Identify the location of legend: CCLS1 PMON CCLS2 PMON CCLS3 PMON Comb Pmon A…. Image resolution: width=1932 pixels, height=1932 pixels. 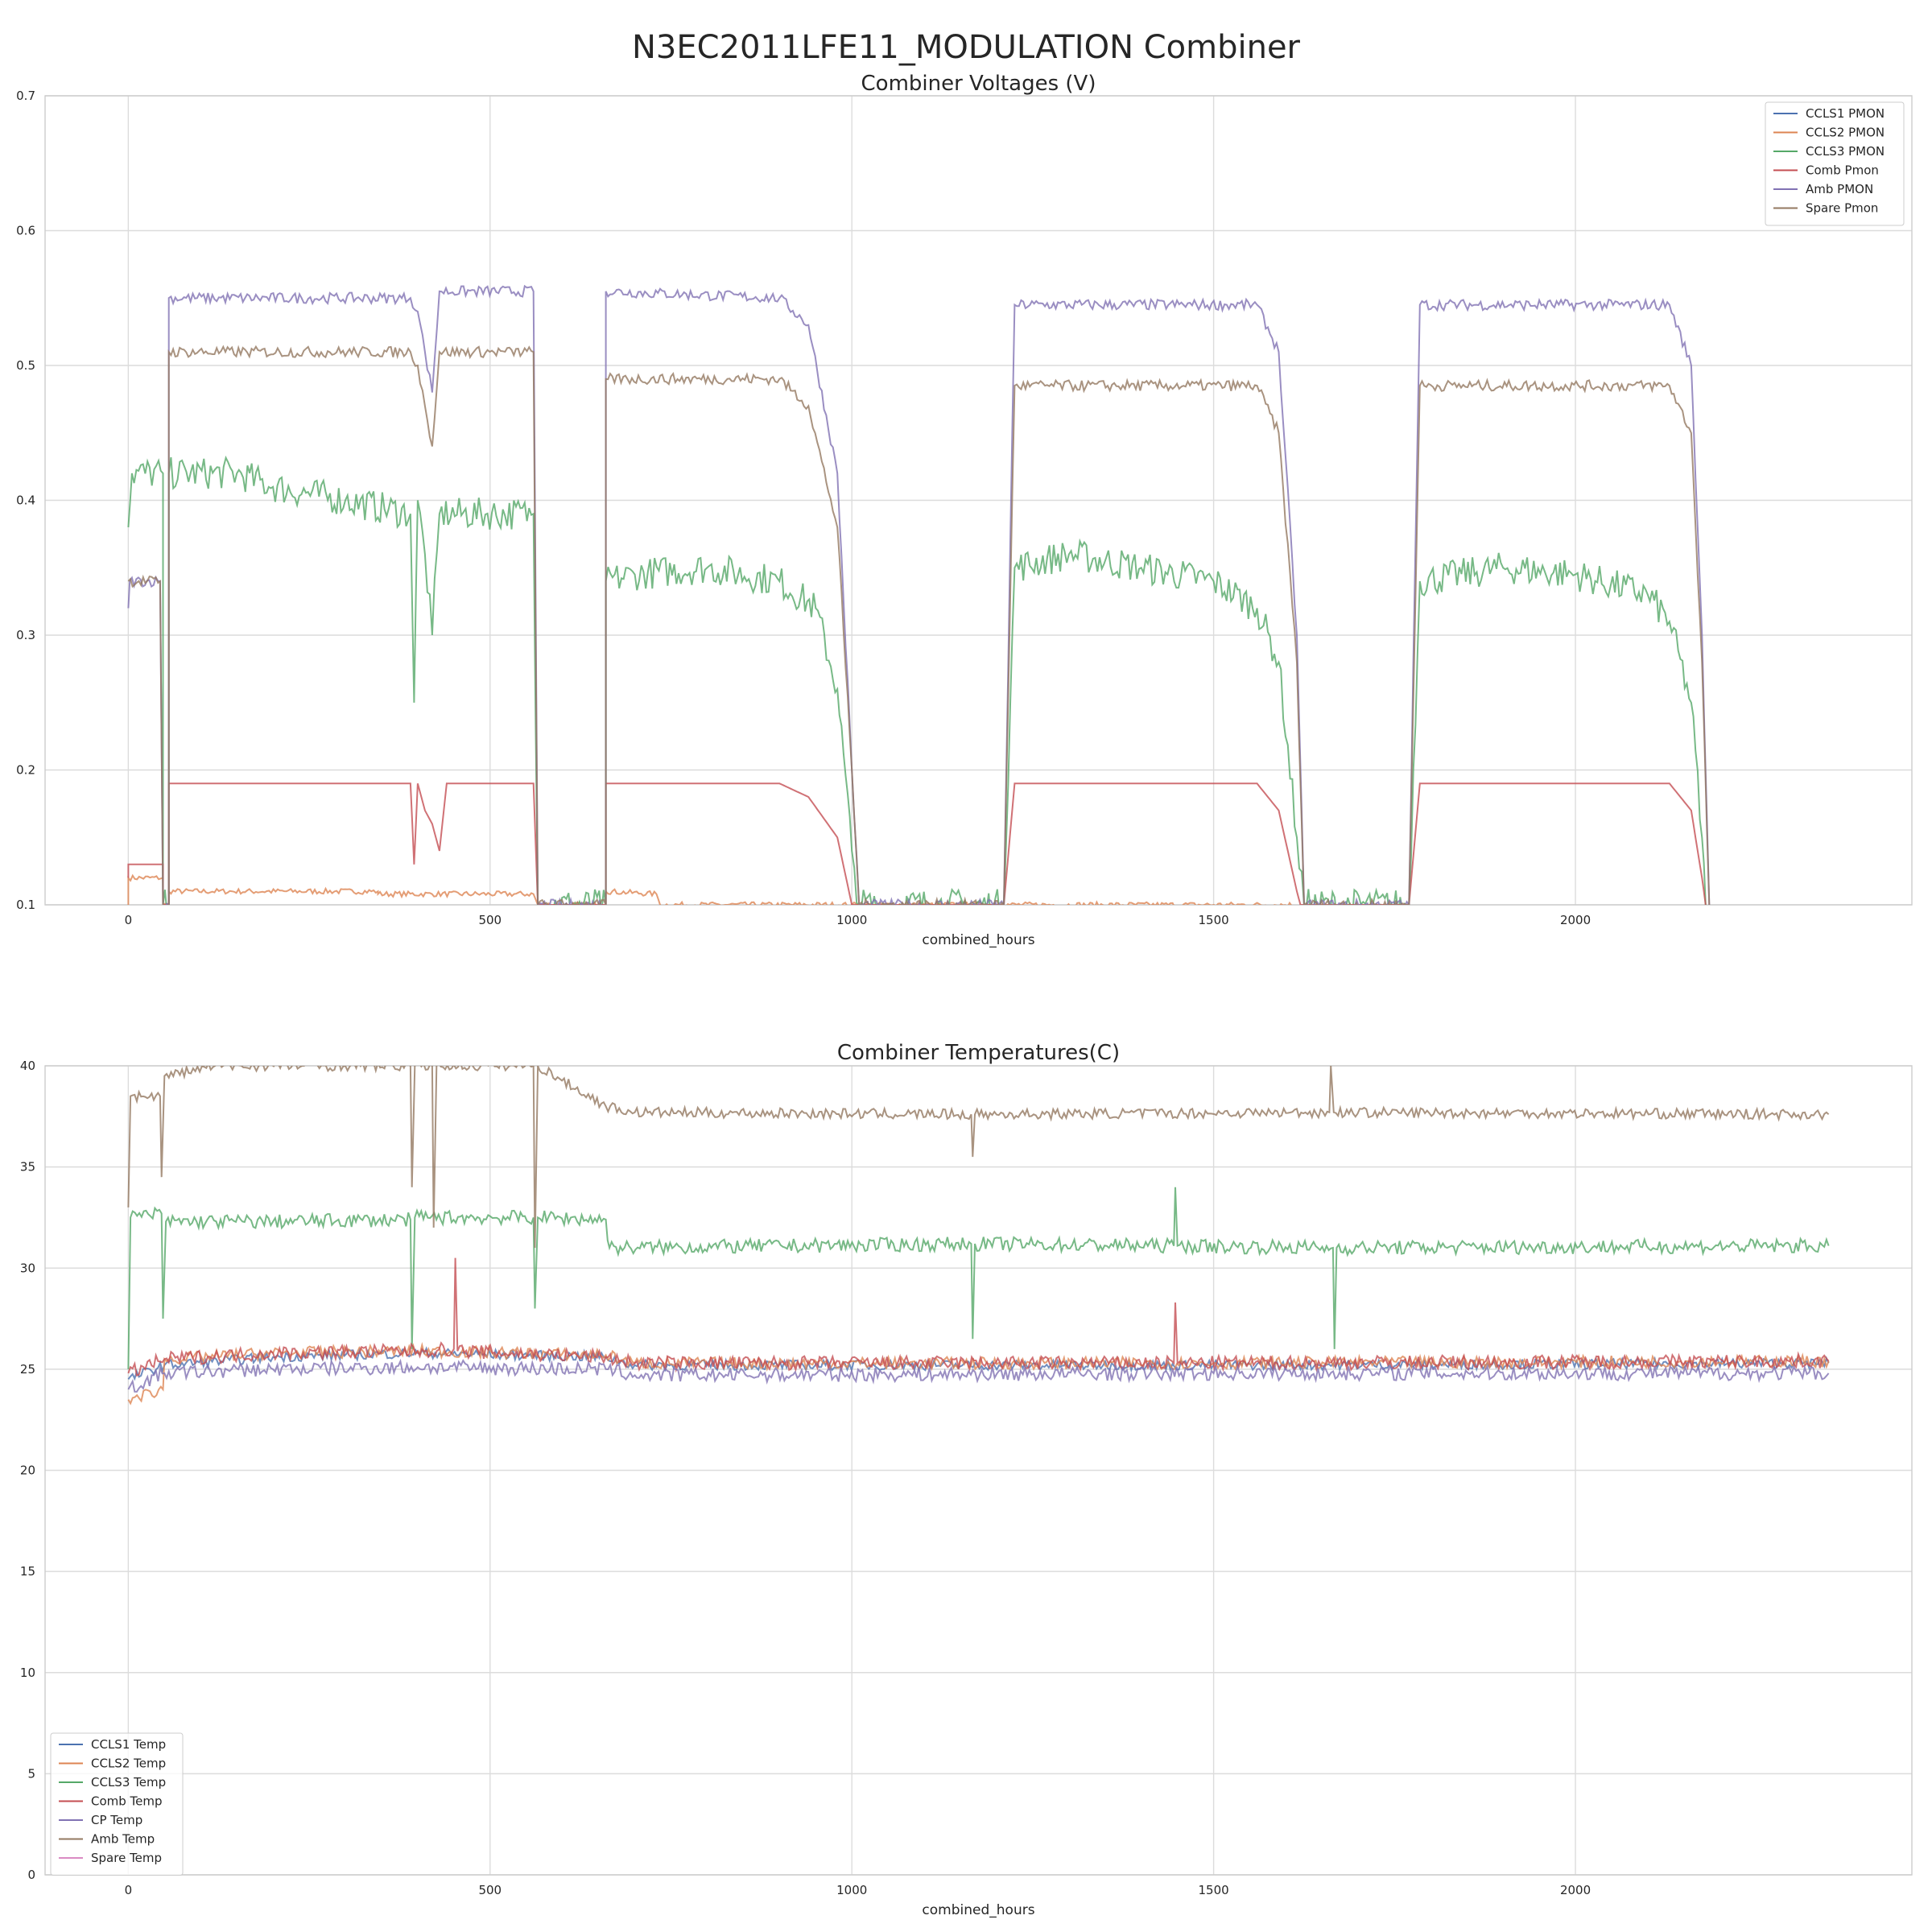
(1835, 163).